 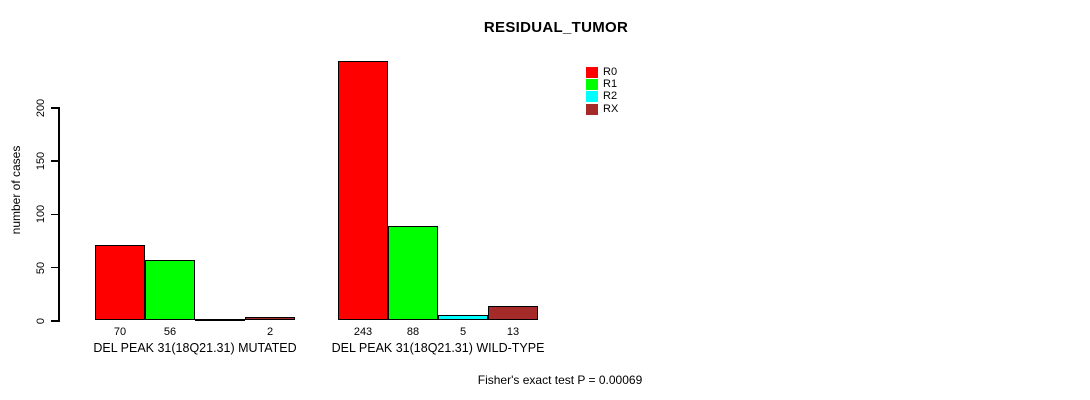 I want to click on legend: R0 R1 R2 RX, so click(x=602, y=90).